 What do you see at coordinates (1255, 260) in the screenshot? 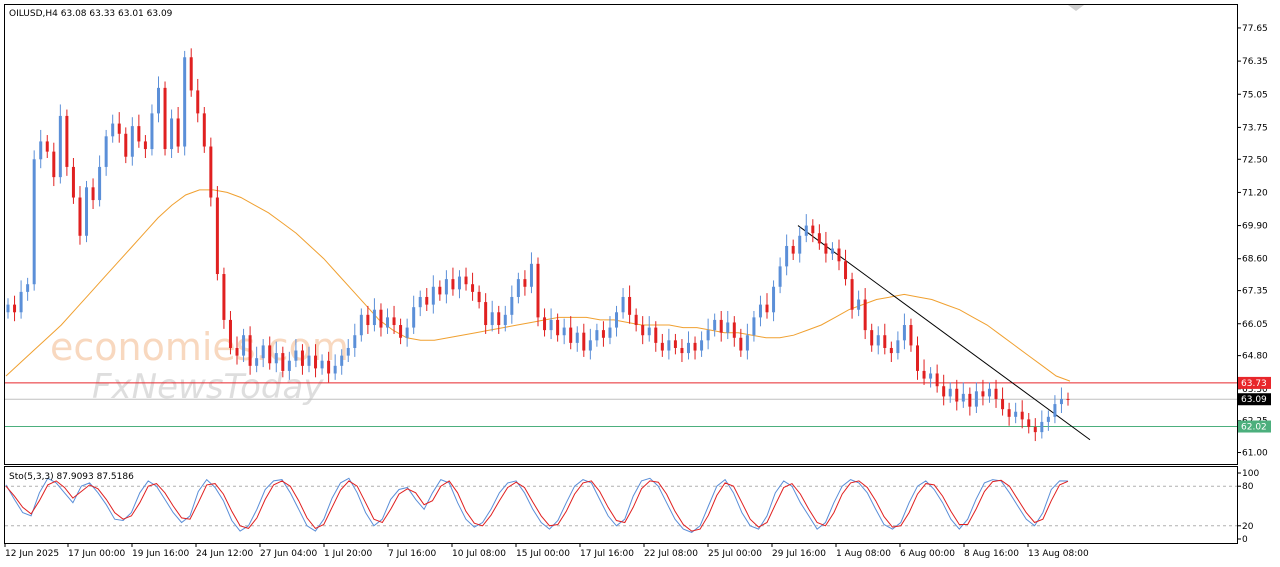
I see `y-tick-label: 68.60` at bounding box center [1255, 260].